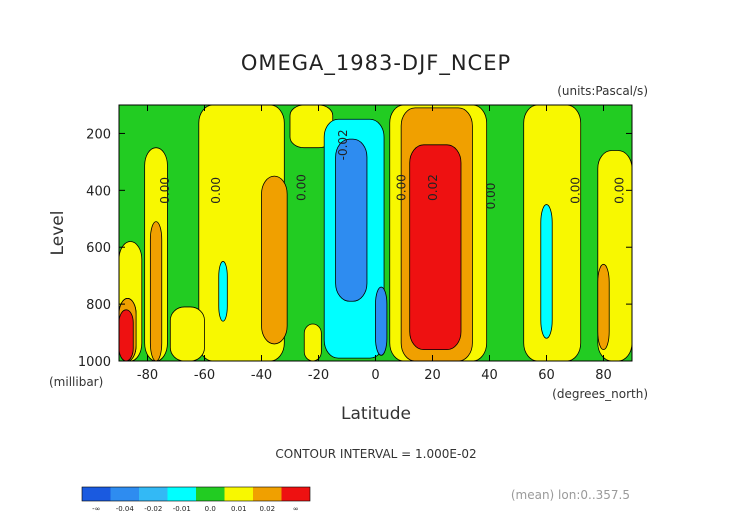  Describe the element at coordinates (600, 394) in the screenshot. I see `x-units-label: (degrees_north)` at that location.